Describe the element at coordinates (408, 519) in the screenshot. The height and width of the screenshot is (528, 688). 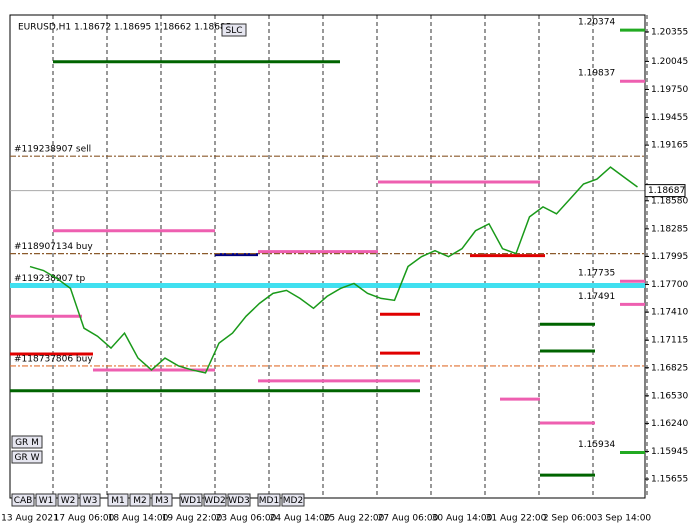
I see `x-tick-label: 27 Aug 06:00` at that location.